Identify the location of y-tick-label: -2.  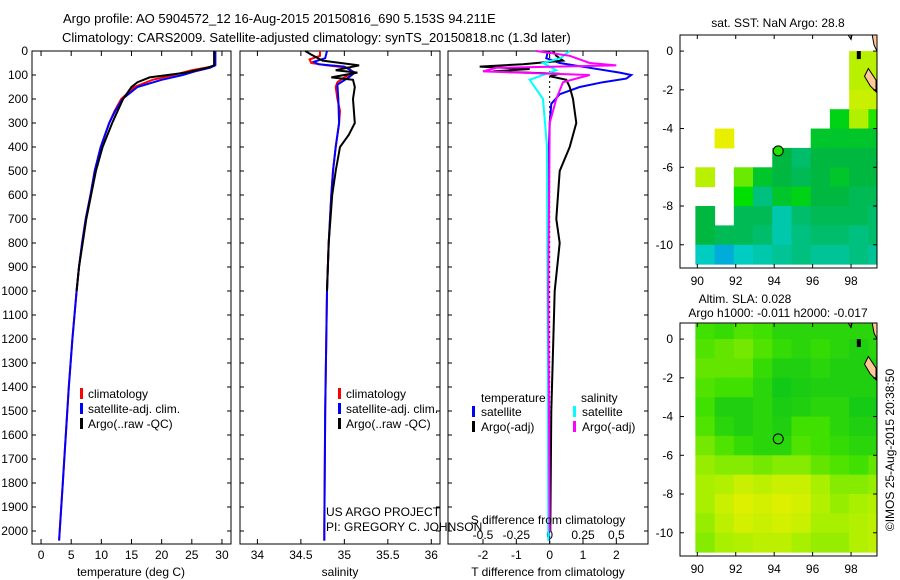
(667, 378).